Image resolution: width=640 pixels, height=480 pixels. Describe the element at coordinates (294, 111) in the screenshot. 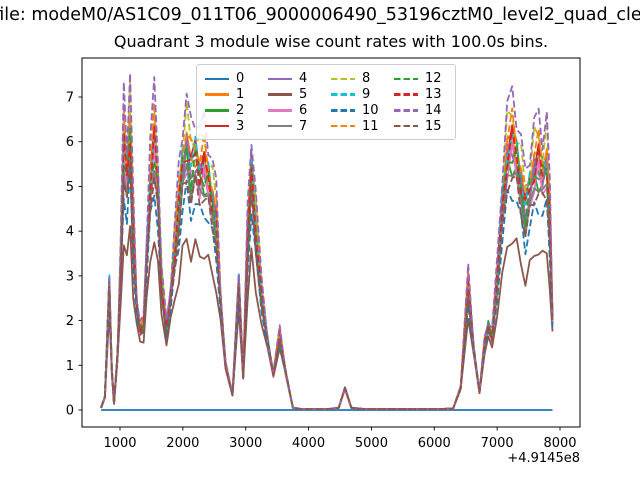

I see `legend-entry-6: 6` at that location.